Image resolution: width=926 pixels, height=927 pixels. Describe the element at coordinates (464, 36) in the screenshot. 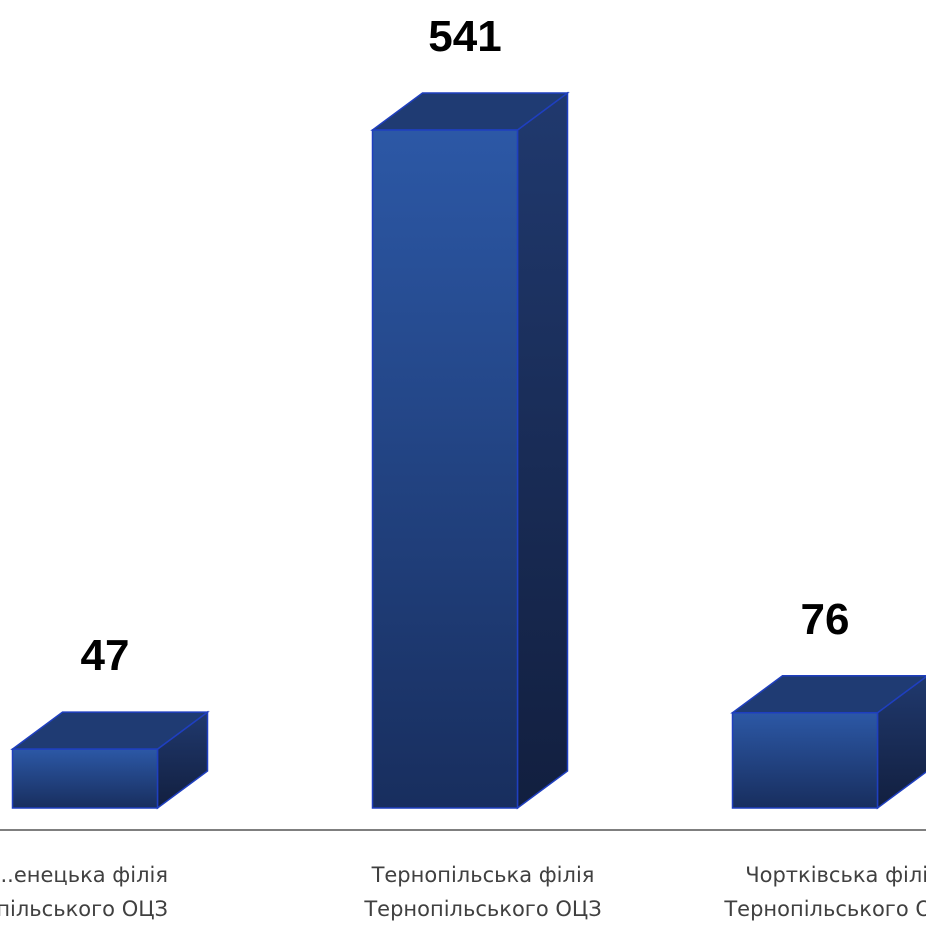

I see `data-label-1: 541` at that location.